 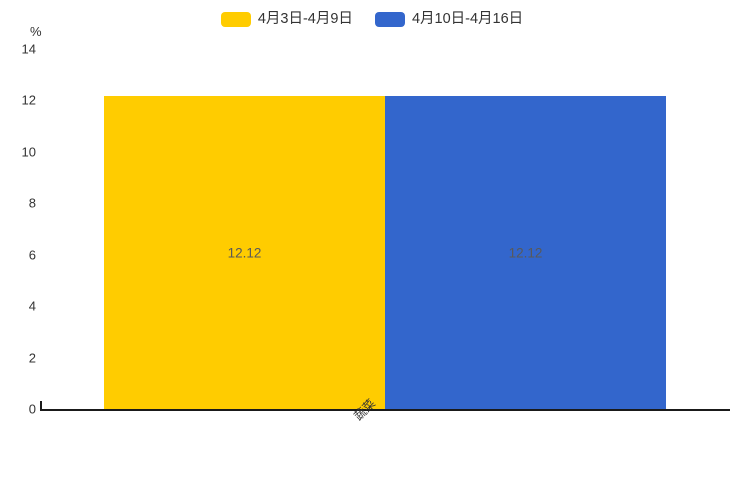 What do you see at coordinates (41, 405) in the screenshot?
I see `y-axis-tick-mark` at bounding box center [41, 405].